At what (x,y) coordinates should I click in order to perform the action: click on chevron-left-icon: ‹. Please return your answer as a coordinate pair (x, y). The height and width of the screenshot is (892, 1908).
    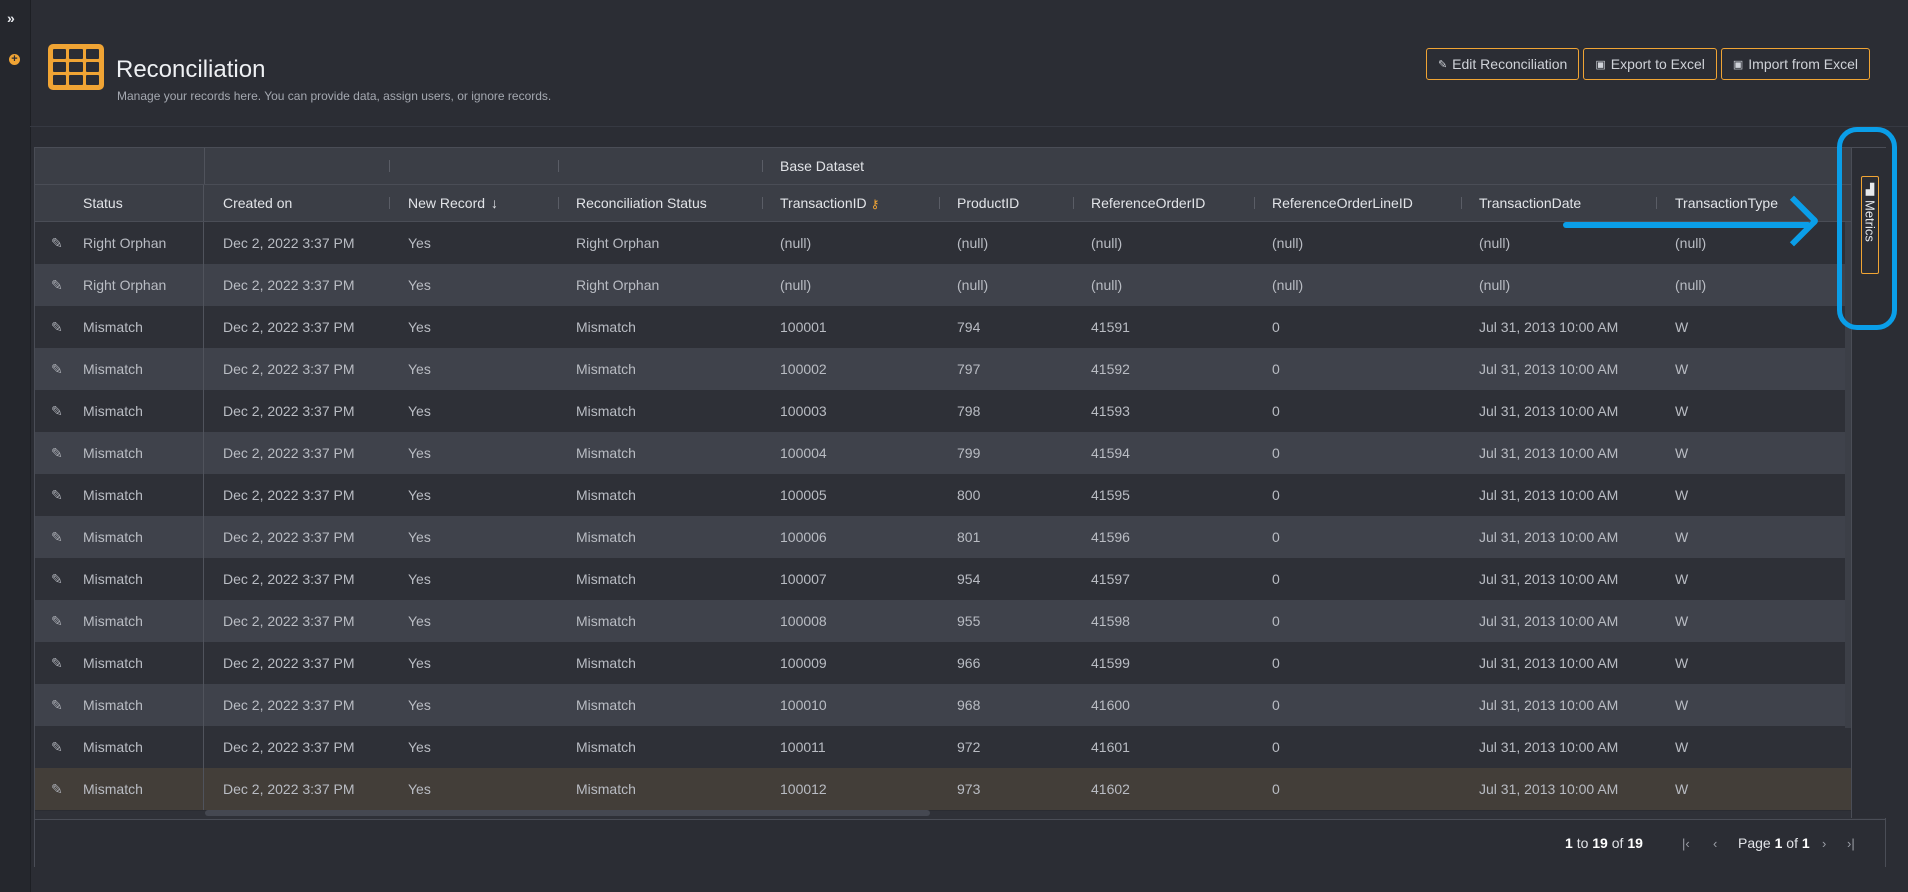
    Looking at the image, I should click on (1715, 843).